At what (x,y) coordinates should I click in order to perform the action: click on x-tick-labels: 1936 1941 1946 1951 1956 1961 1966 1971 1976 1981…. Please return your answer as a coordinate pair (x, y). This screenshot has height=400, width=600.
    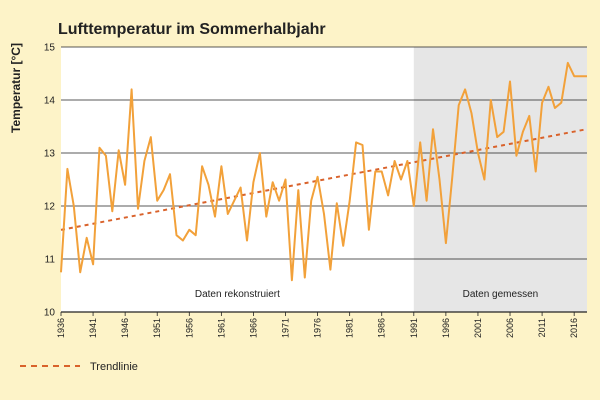
    Looking at the image, I should click on (317, 325).